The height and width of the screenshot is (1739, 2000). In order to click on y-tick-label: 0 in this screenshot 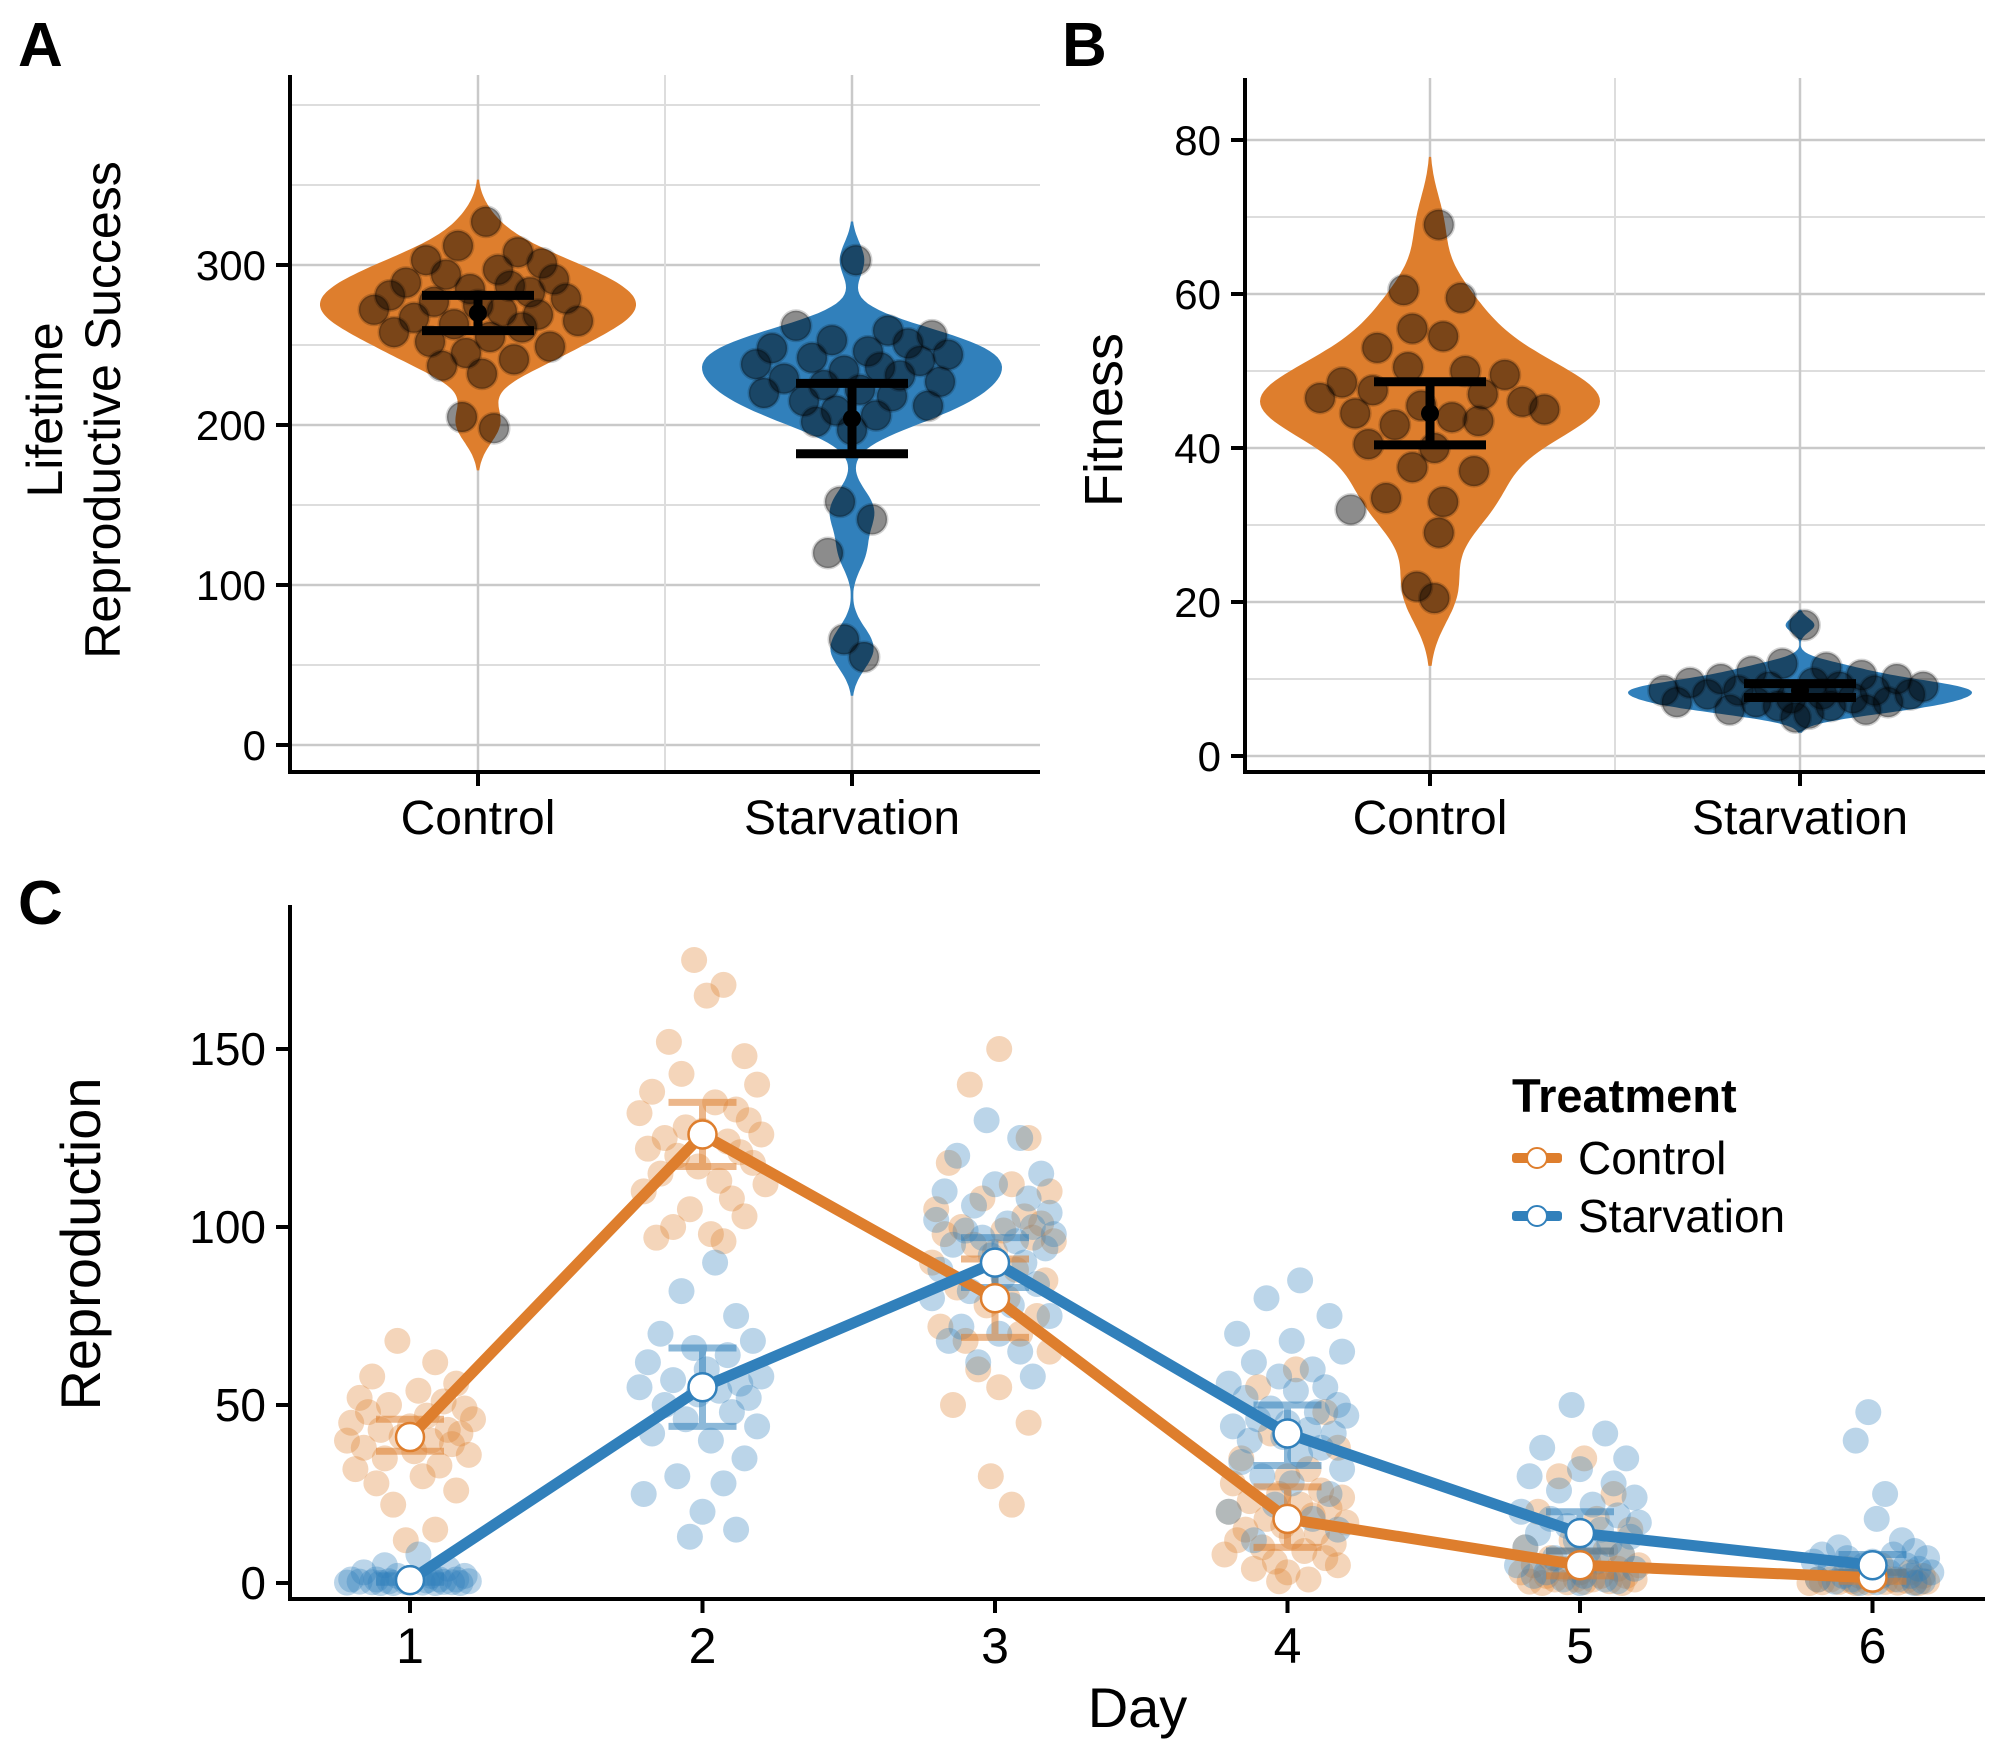, I will do `click(254, 745)`.